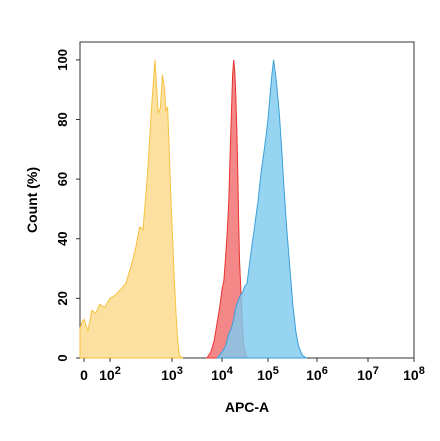 The width and height of the screenshot is (440, 441). Describe the element at coordinates (62, 357) in the screenshot. I see `y-tick-label: 0` at that location.